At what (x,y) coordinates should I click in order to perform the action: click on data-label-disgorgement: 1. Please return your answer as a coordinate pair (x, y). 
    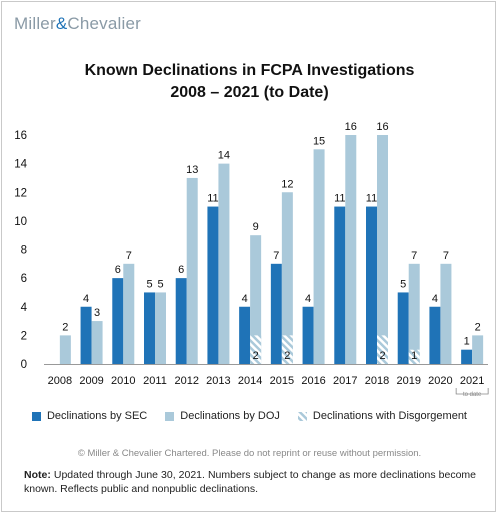
    Looking at the image, I should click on (414, 356).